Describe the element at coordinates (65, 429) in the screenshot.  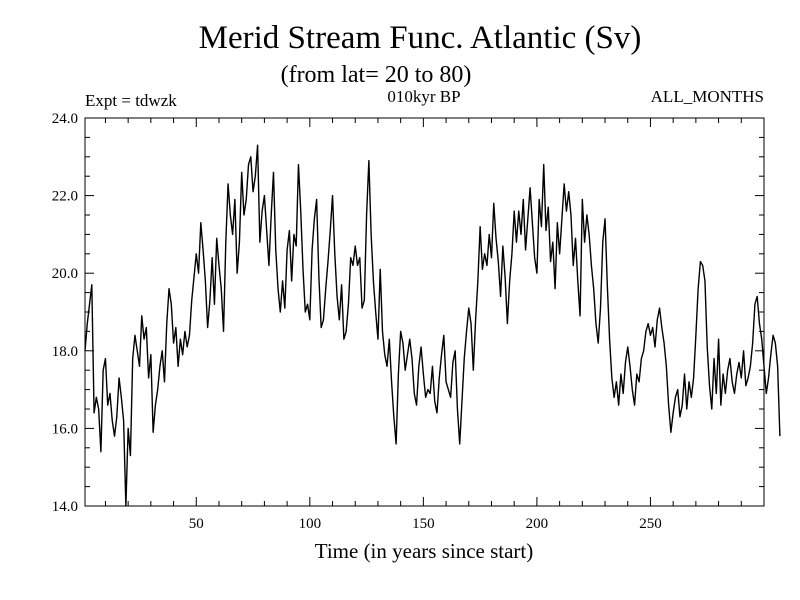
I see `y-tick-label: 16.0` at that location.